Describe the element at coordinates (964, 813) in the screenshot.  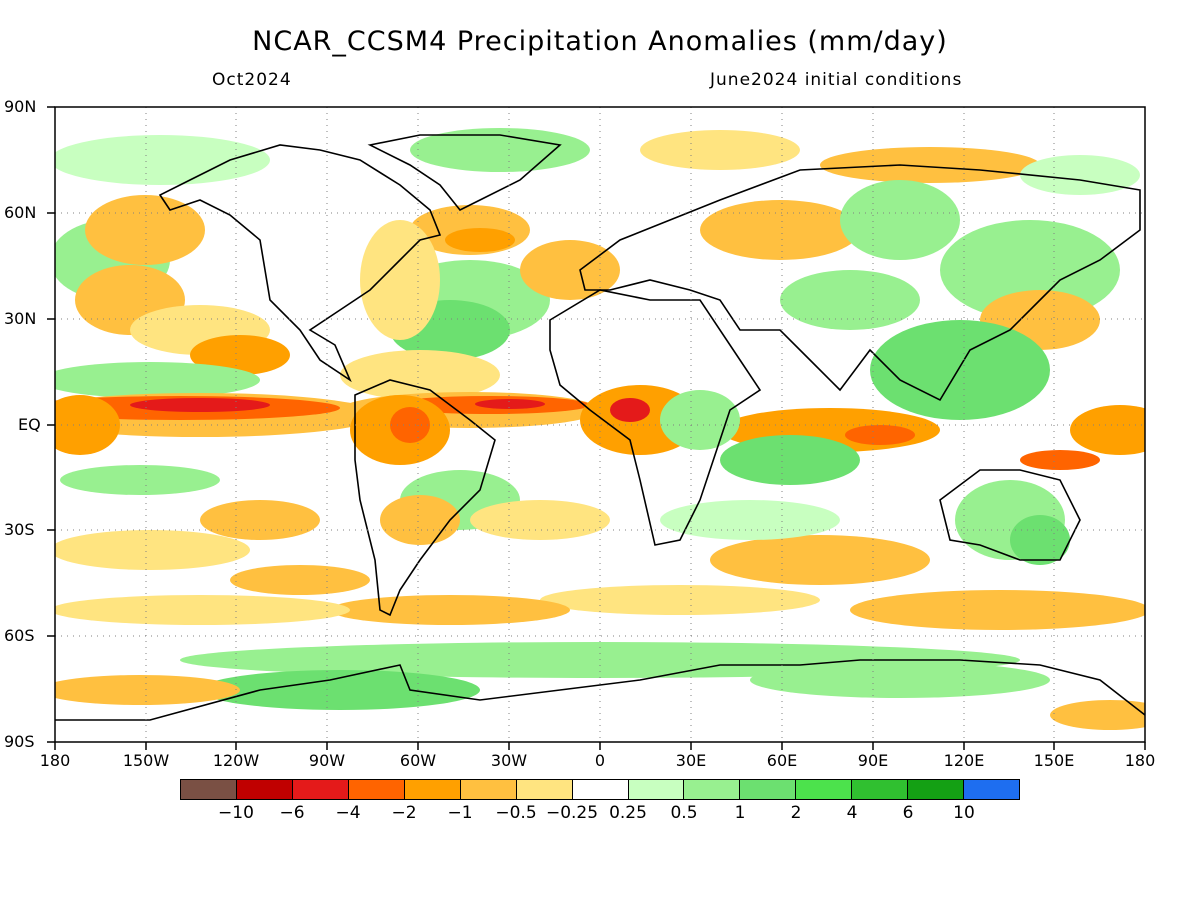
I see `colorbar-label: 10` at that location.